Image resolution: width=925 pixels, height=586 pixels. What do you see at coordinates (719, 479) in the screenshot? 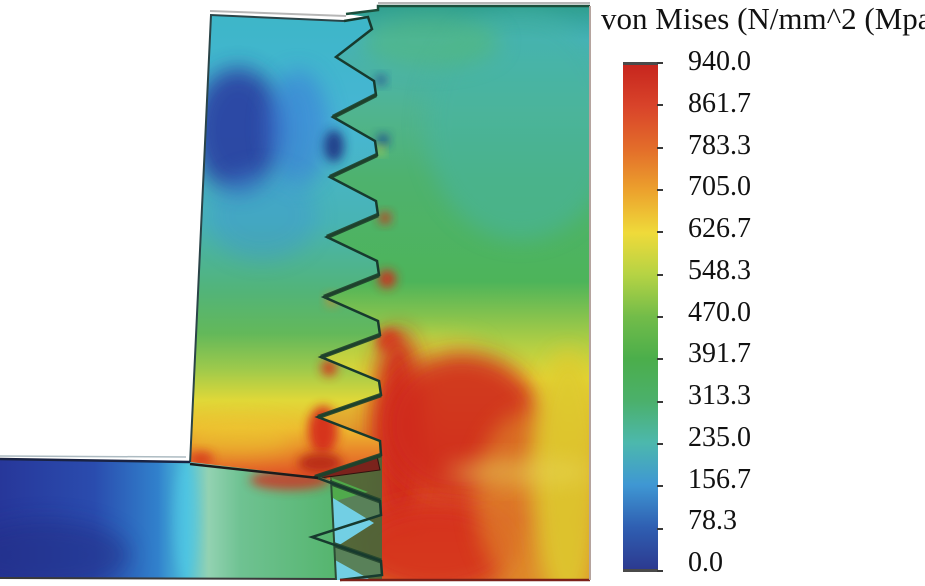
I see `legend-label: 156.7` at bounding box center [719, 479].